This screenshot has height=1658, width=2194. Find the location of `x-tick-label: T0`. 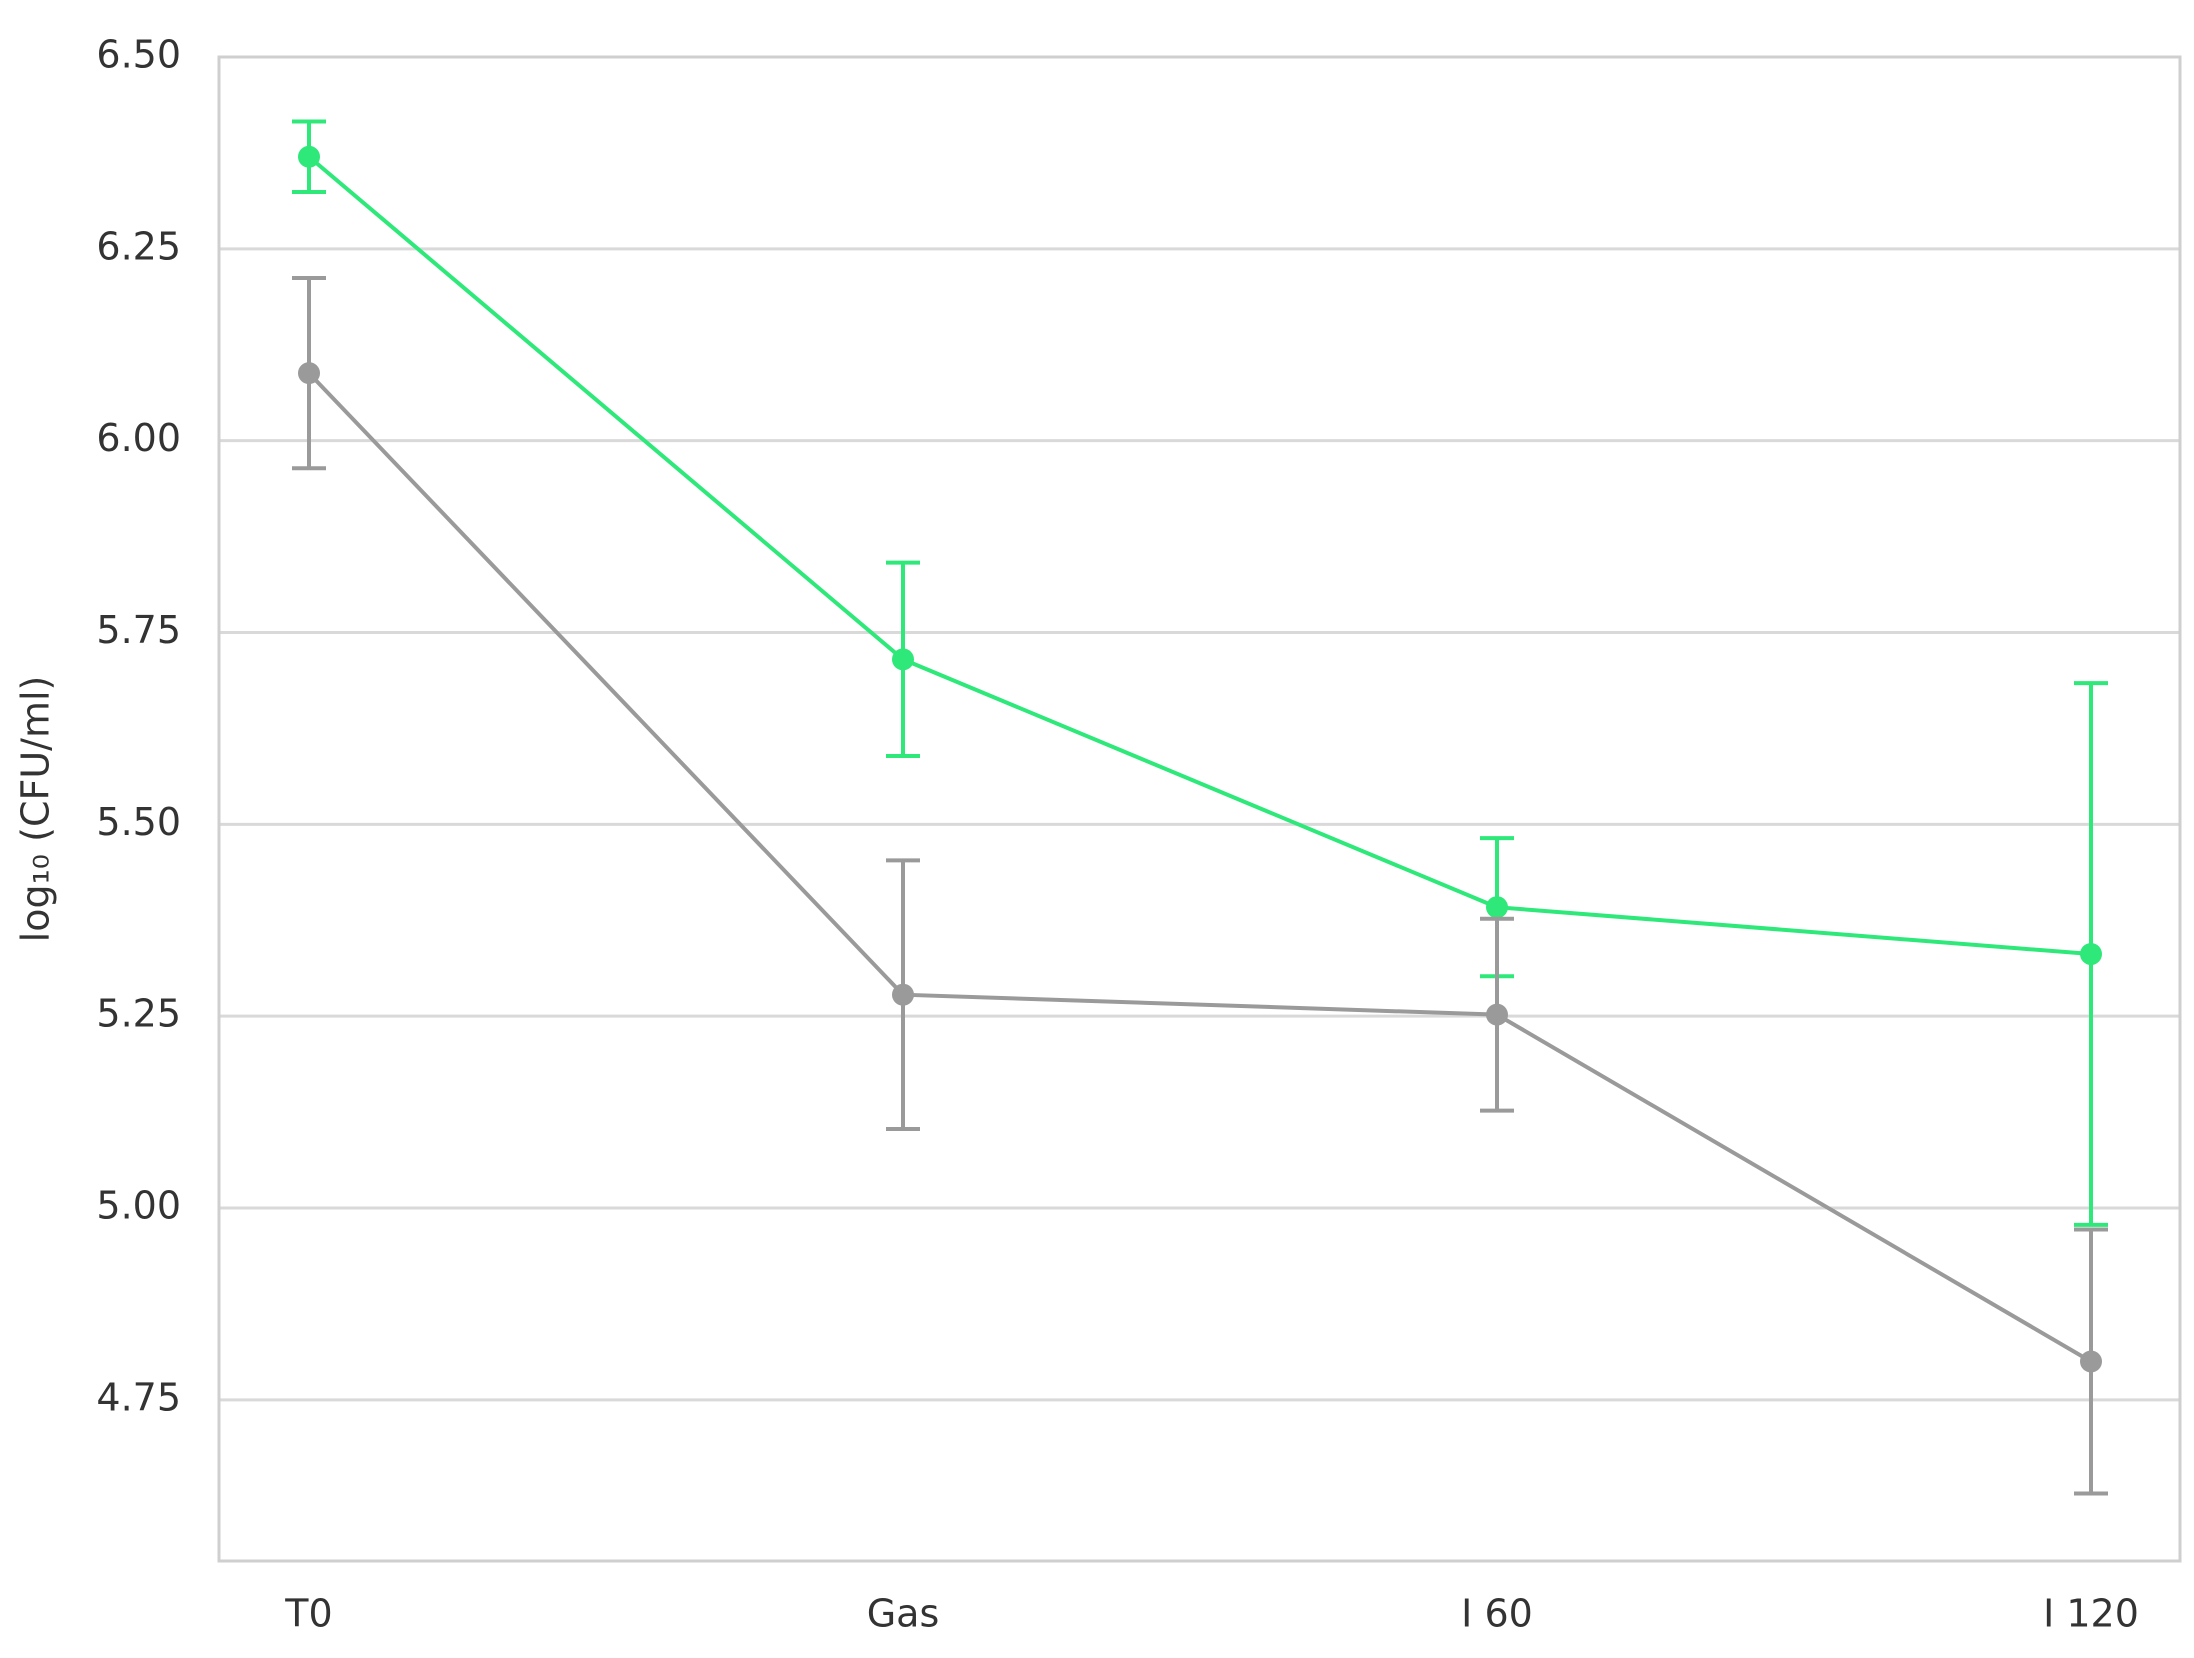

x-tick-label: T0 is located at coordinates (308, 1614).